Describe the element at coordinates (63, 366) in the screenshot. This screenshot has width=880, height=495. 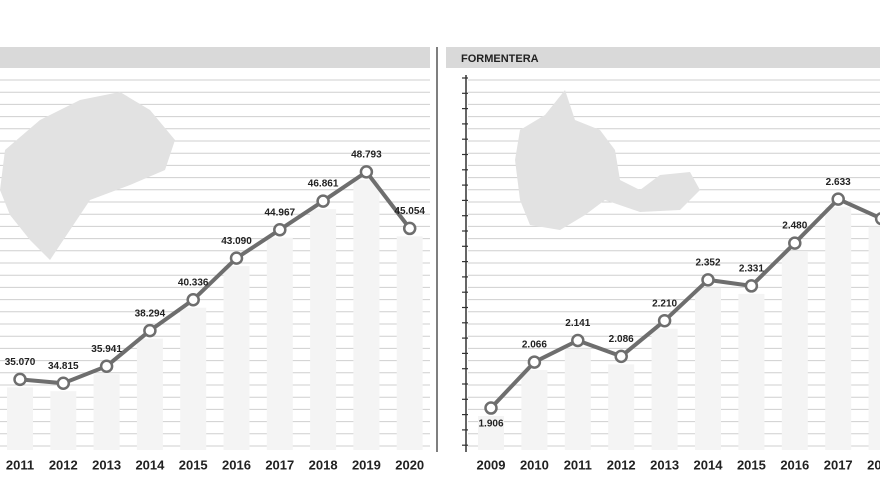
I see `data-label: 34.815` at that location.